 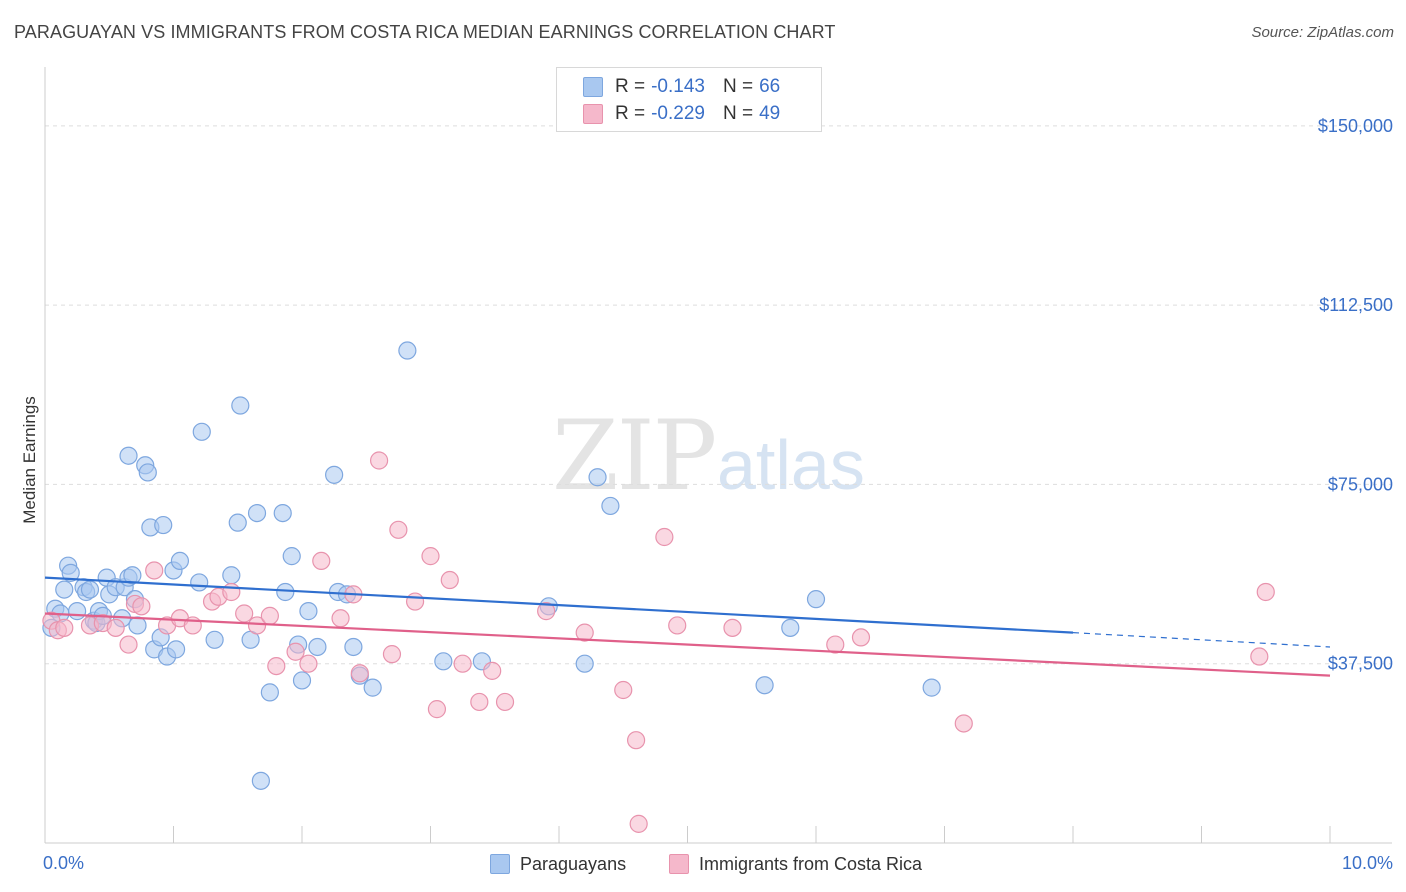 I want to click on watermark-zip: ZIP, so click(x=634, y=456).